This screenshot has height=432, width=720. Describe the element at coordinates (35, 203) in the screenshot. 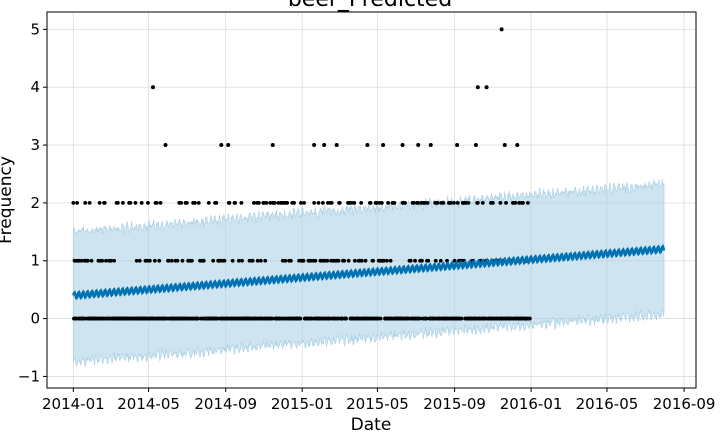

I see `y-tick-label: 2` at that location.